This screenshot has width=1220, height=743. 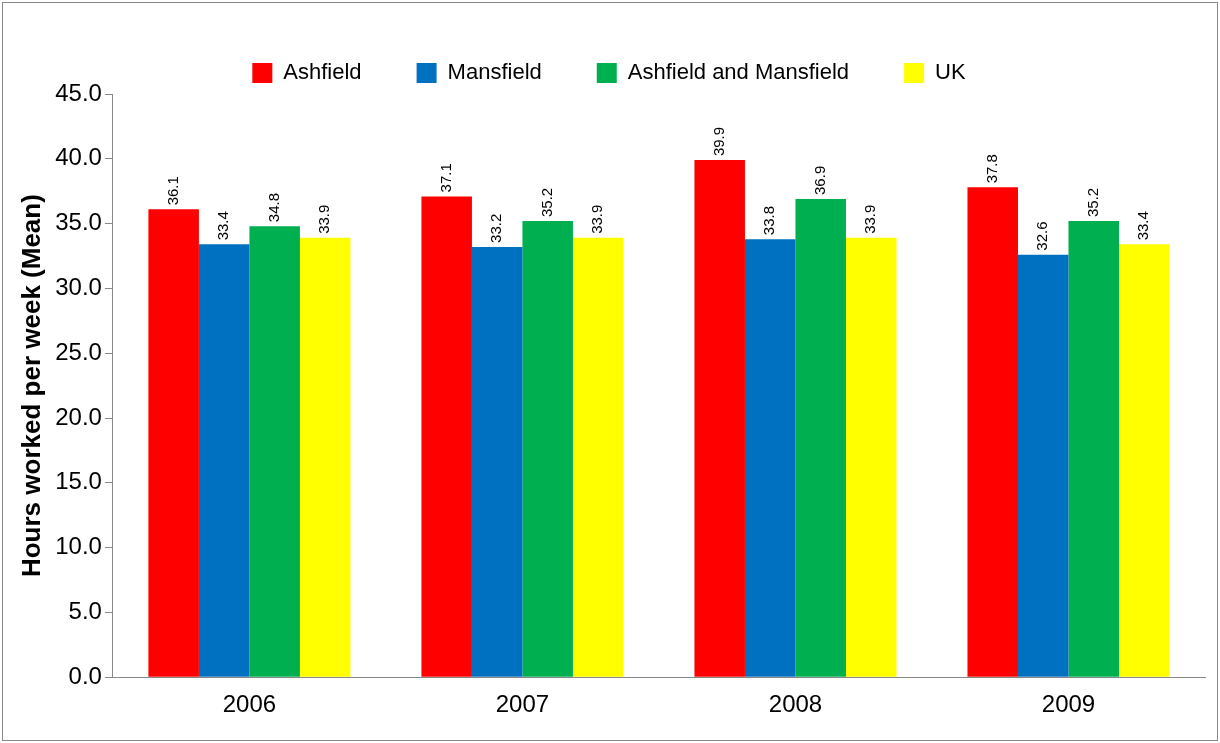 I want to click on y-tick-label: 35.0, so click(x=78, y=222).